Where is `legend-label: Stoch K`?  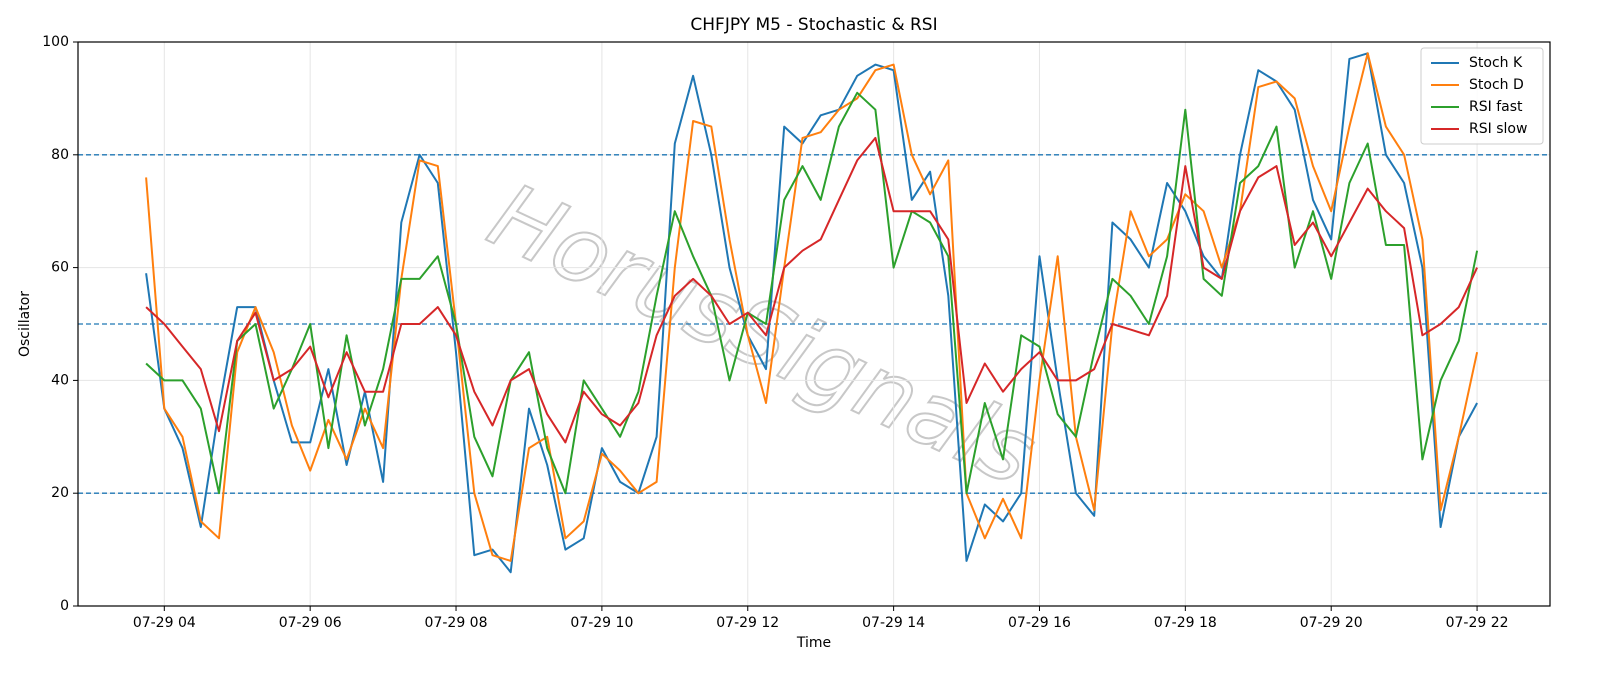 legend-label: Stoch K is located at coordinates (1496, 63).